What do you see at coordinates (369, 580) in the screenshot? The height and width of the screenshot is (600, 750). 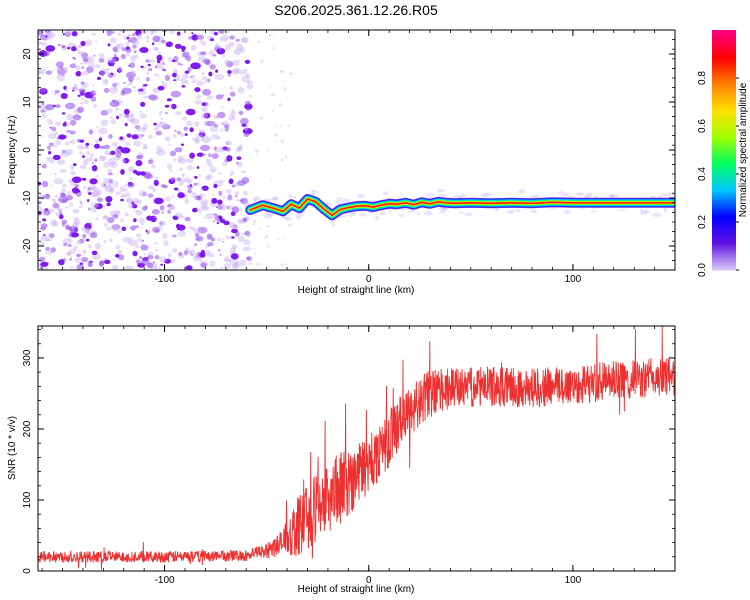 I see `x-tick-label: 0` at bounding box center [369, 580].